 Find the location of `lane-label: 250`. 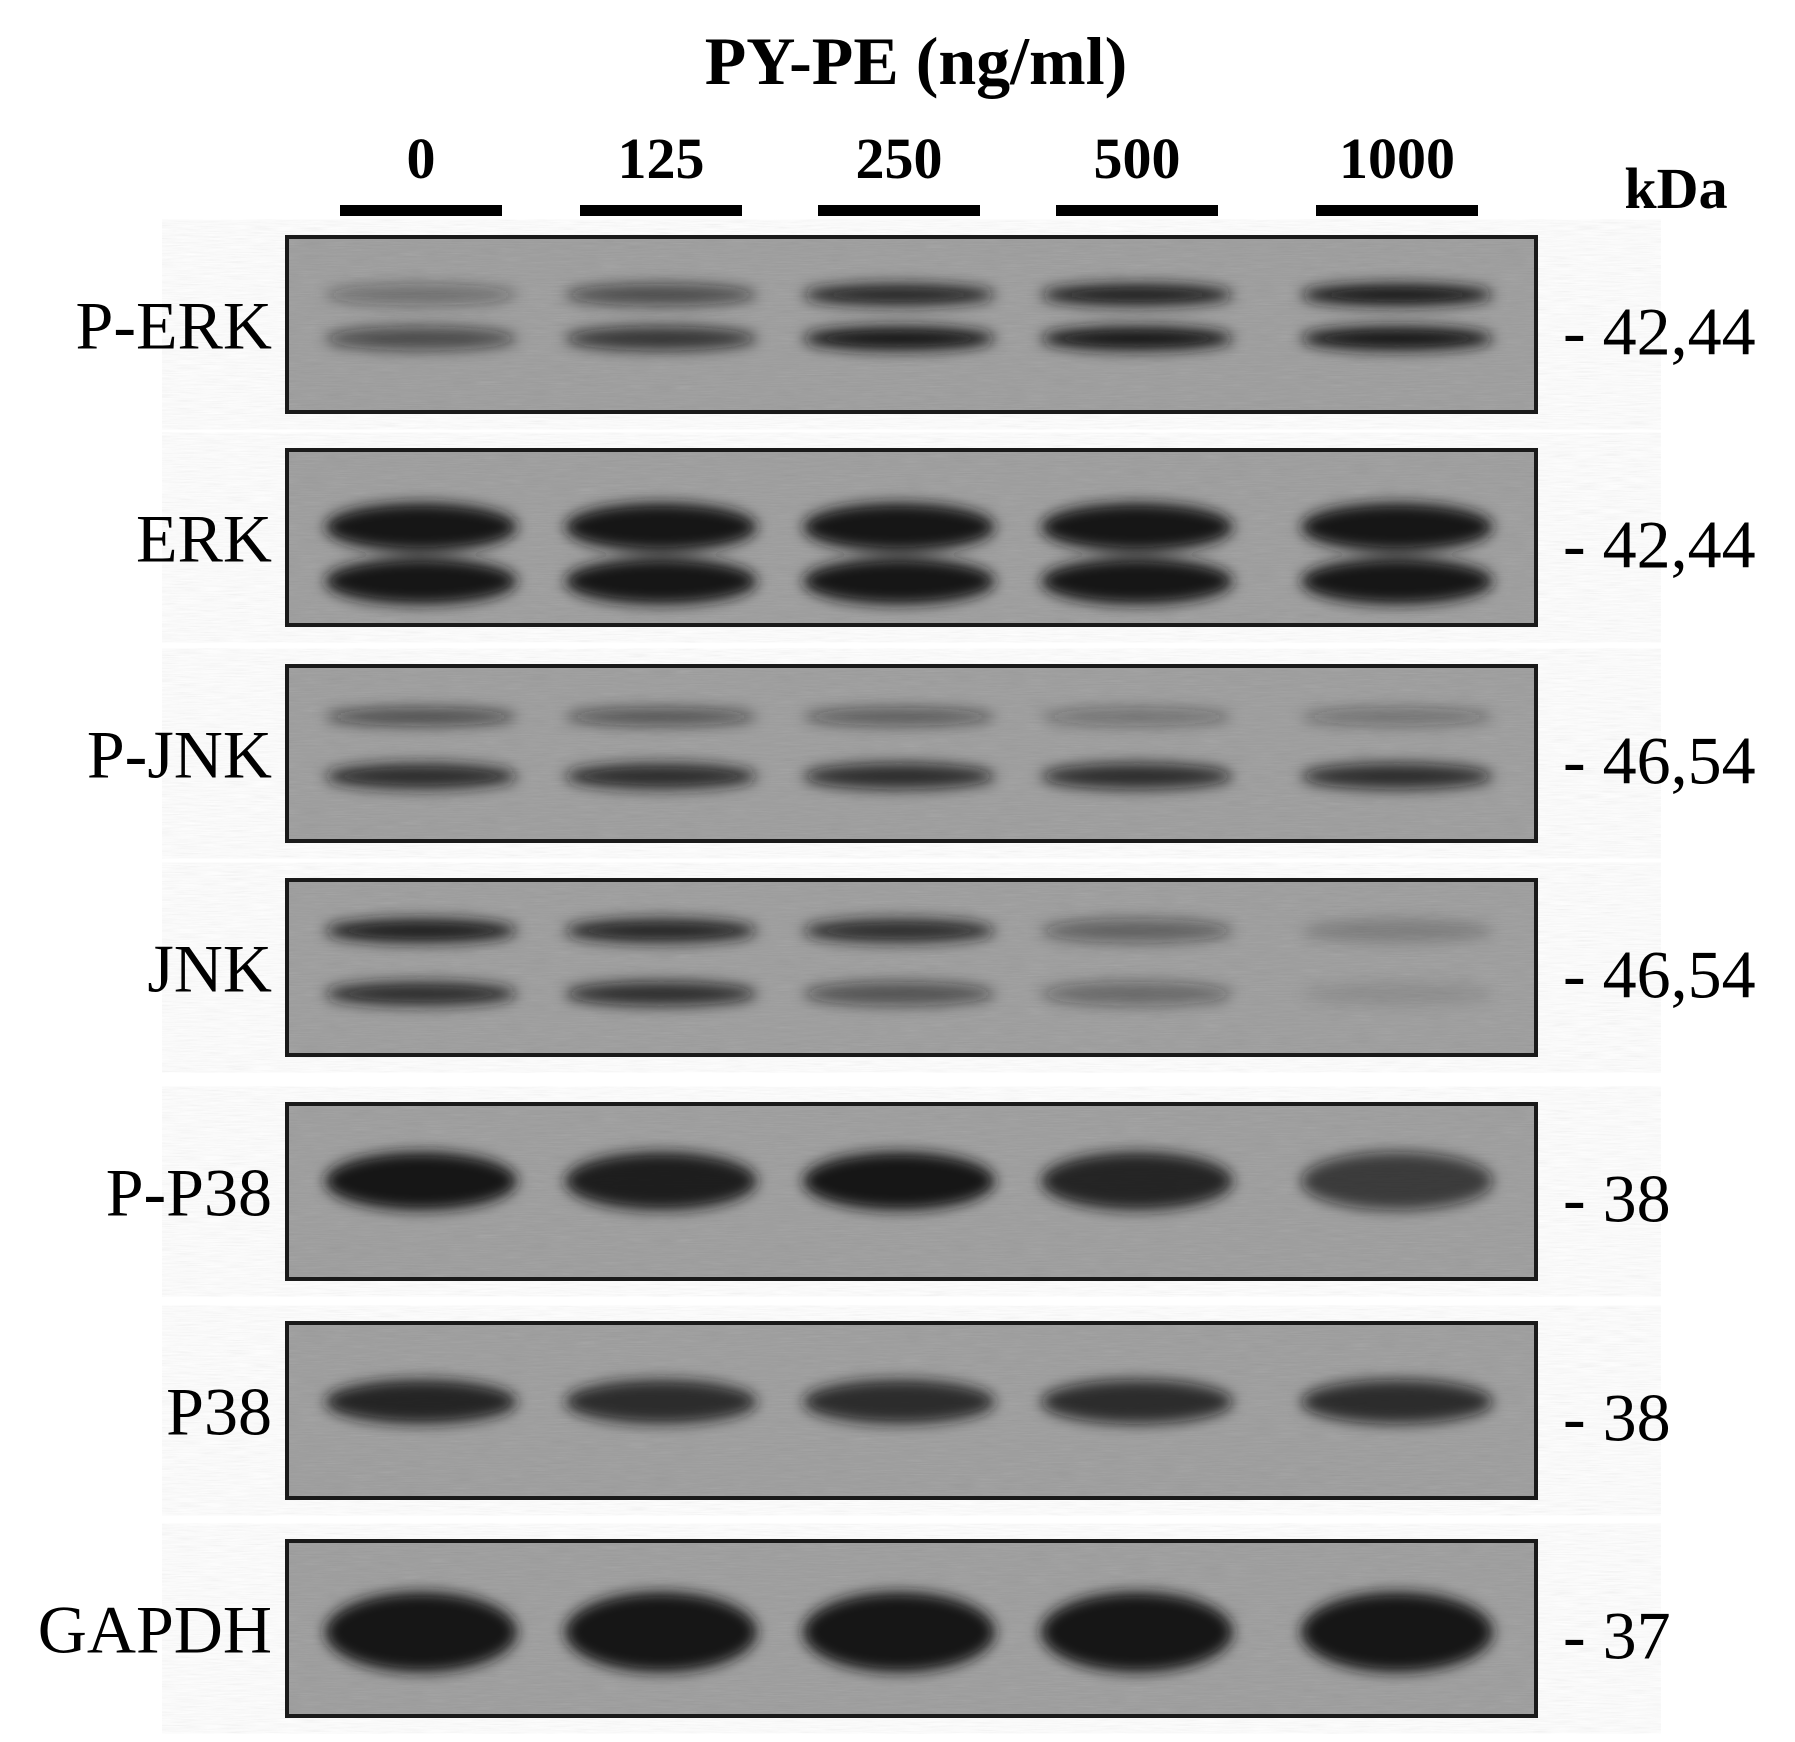

lane-label: 250 is located at coordinates (899, 158).